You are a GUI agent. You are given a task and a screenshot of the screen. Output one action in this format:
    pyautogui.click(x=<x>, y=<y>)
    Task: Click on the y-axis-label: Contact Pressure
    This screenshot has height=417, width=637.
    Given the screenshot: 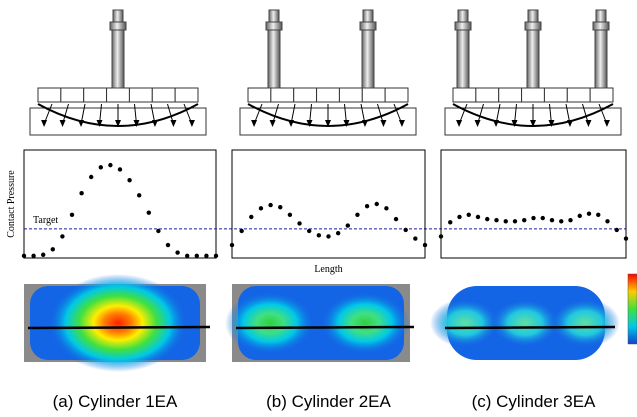 What is the action you would take?
    pyautogui.click(x=11, y=204)
    